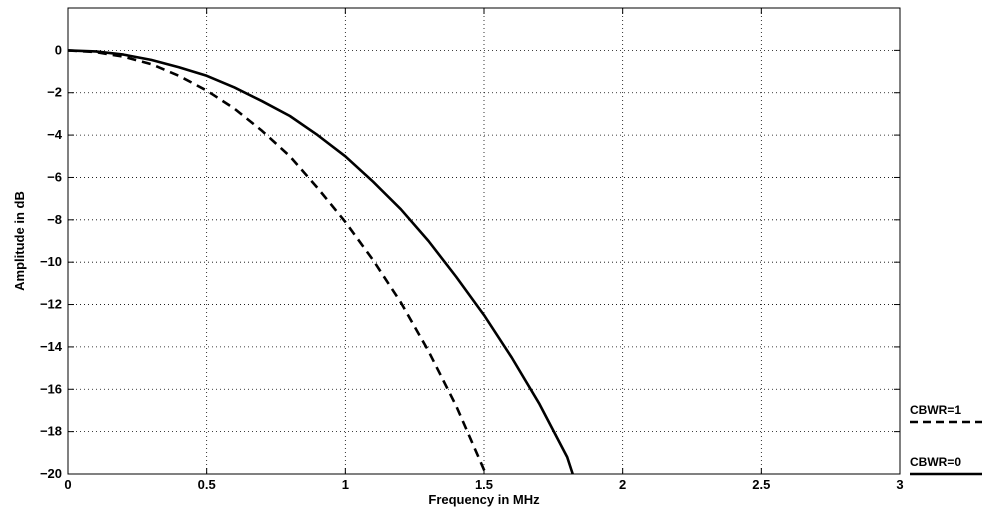  I want to click on y-tick-label: −6, so click(54, 176).